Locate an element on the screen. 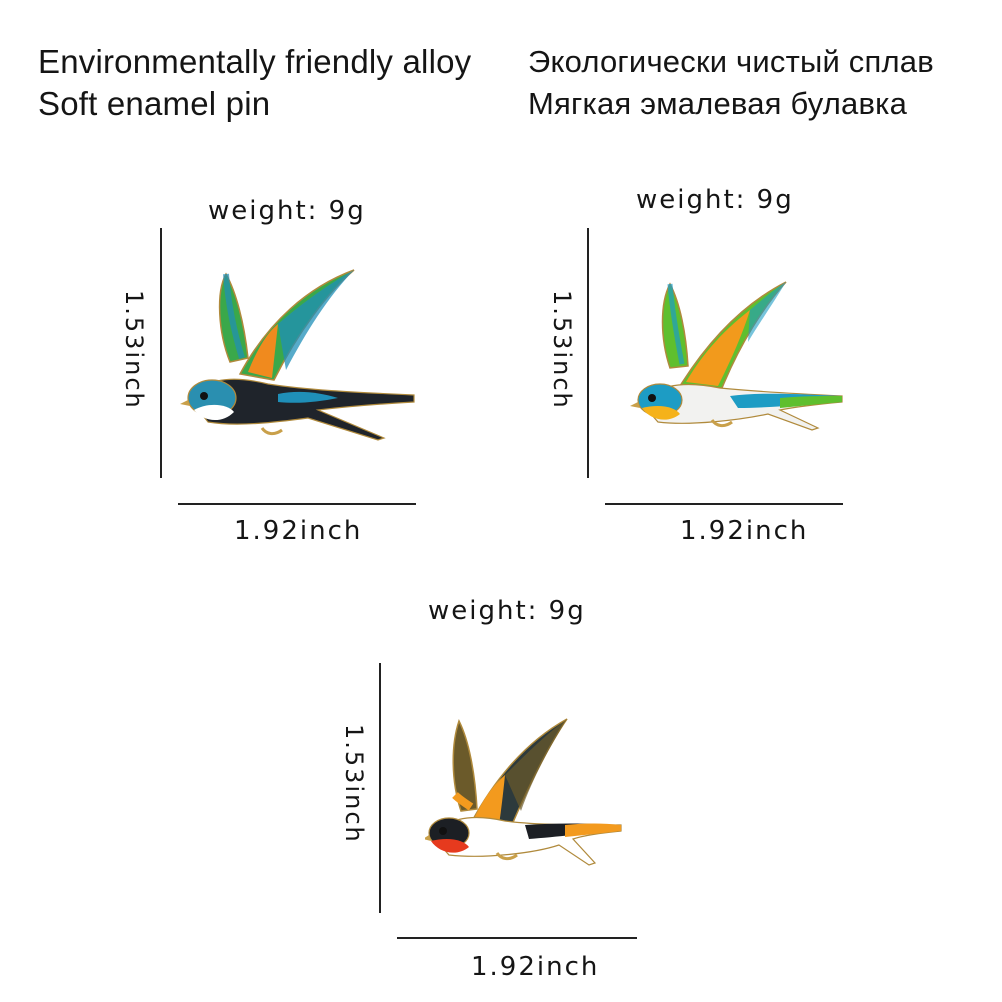 This screenshot has width=1002, height=1002. headline-russian-line2: Мягкая эмалевая булавка is located at coordinates (718, 103).